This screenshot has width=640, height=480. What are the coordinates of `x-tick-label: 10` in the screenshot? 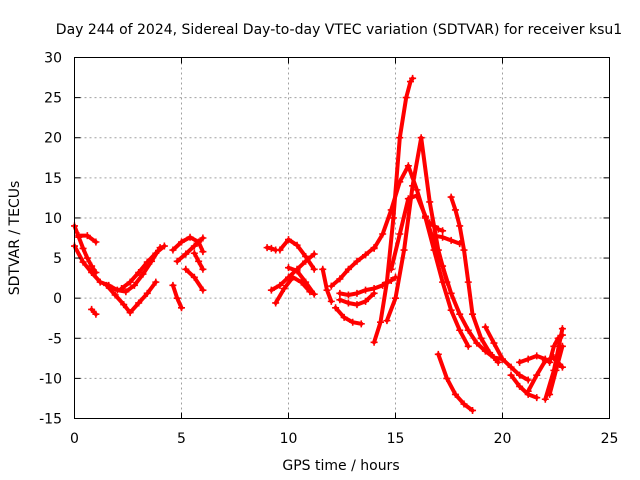 It's located at (289, 439).